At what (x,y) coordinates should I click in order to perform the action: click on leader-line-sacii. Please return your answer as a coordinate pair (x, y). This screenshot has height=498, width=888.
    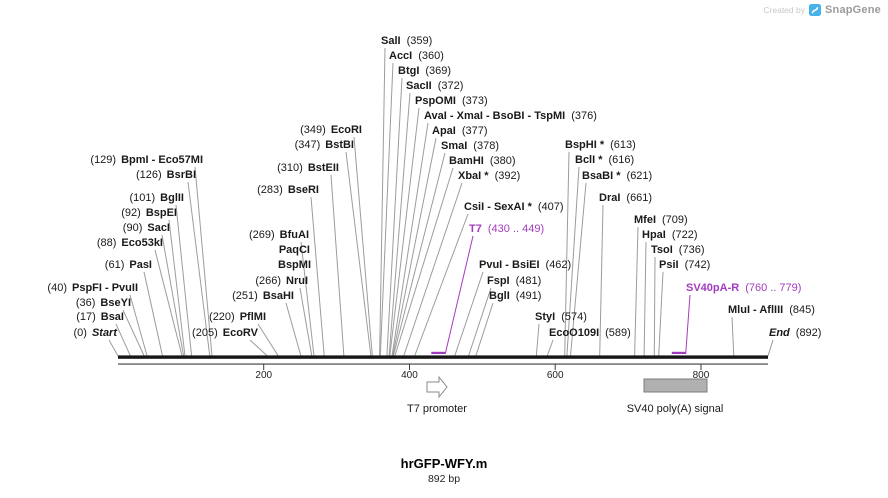
    Looking at the image, I should click on (399, 224).